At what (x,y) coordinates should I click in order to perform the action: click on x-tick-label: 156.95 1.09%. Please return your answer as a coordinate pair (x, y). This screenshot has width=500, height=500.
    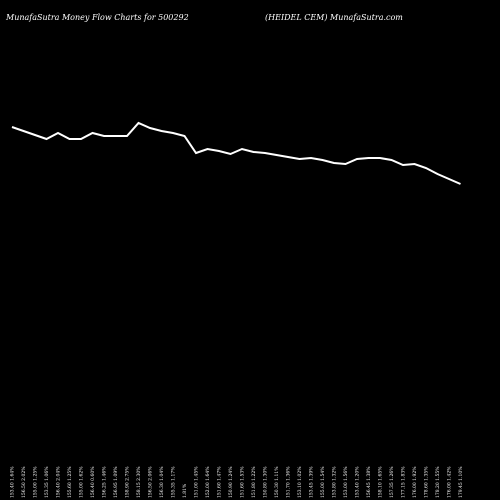
    Looking at the image, I should click on (116, 482).